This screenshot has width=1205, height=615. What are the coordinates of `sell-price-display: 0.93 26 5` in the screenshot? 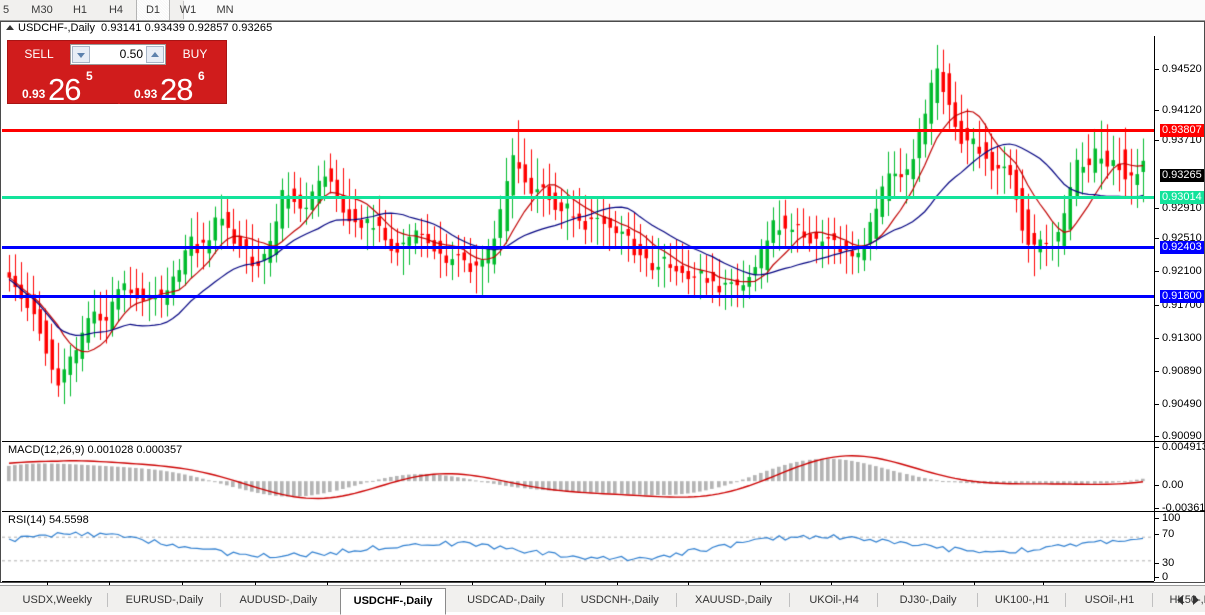 It's located at (62, 86).